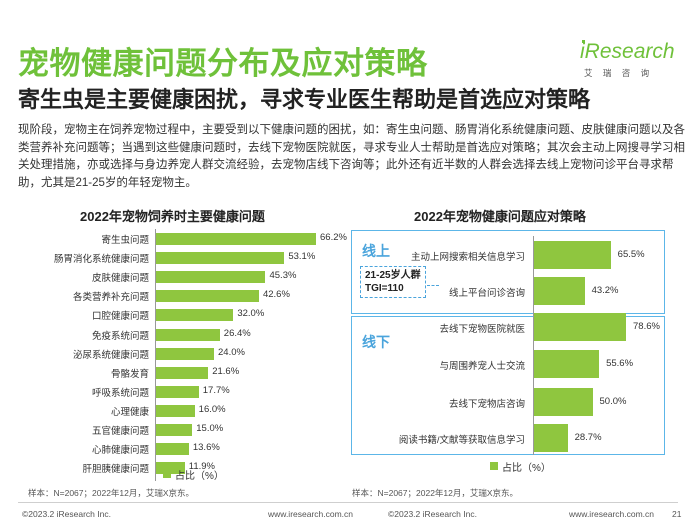 The height and width of the screenshot is (525, 700). What do you see at coordinates (393, 282) in the screenshot?
I see `age-tgi-callout: 21-25岁人群 TGI=110` at bounding box center [393, 282].